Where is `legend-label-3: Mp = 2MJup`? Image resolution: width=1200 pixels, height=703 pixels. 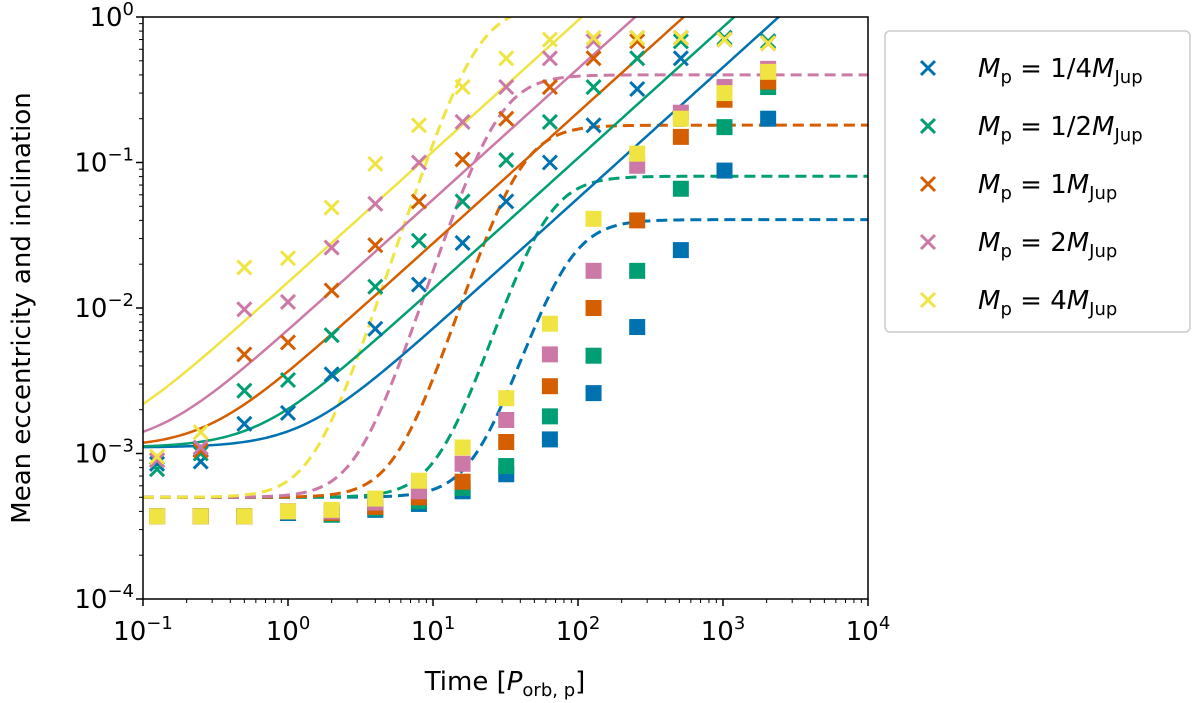 legend-label-3: Mp = 2MJup is located at coordinates (1047, 245).